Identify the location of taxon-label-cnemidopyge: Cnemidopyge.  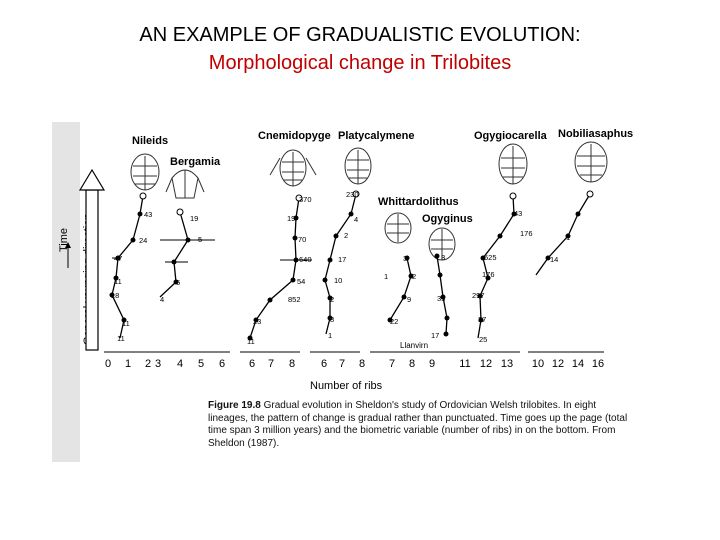
(294, 136).